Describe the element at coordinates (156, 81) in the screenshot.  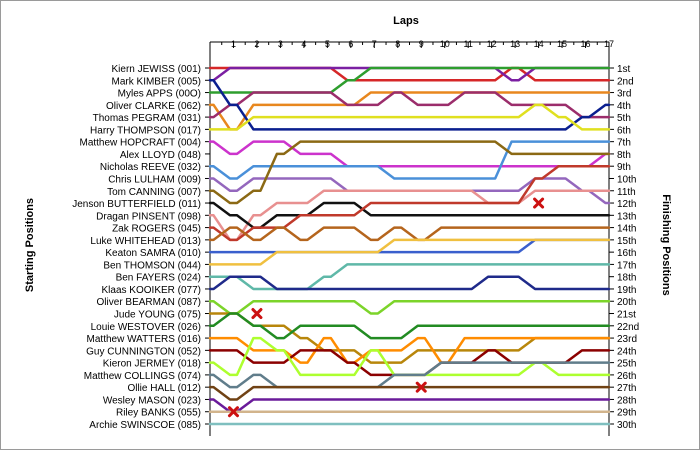
I see `starting-driver-label: Mark KIMBER (005)` at that location.